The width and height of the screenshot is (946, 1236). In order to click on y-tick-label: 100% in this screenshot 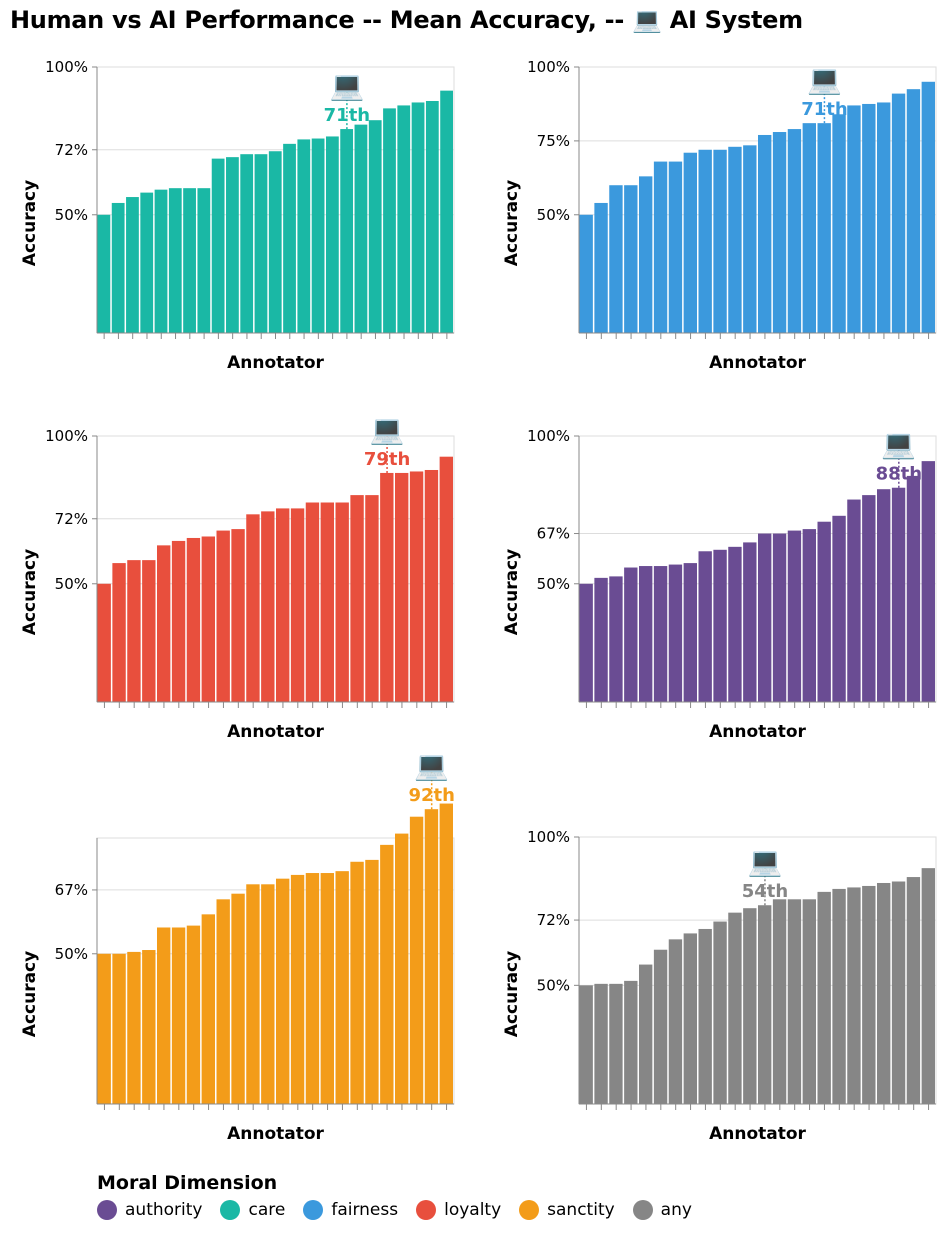, I will do `click(548, 67)`.